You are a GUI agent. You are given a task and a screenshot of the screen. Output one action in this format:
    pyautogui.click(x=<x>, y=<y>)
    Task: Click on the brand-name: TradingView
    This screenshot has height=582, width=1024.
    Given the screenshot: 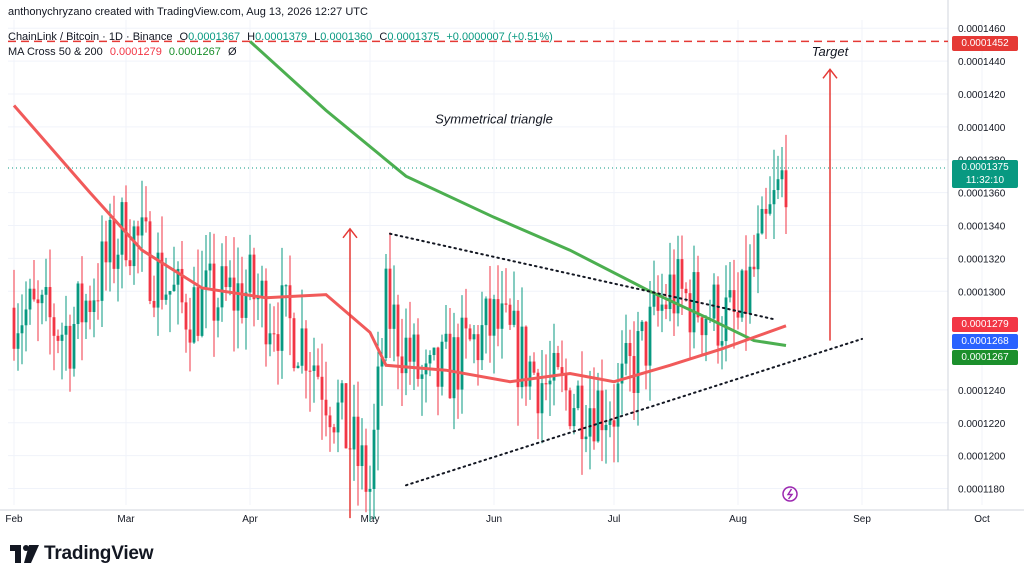 What is the action you would take?
    pyautogui.click(x=99, y=553)
    